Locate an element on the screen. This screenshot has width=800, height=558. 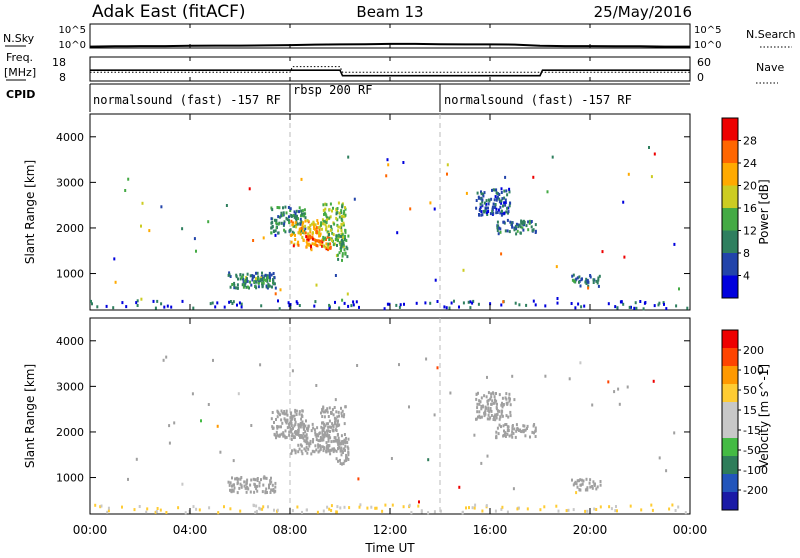
y-tick-label: 1000 is located at coordinates (70, 274).